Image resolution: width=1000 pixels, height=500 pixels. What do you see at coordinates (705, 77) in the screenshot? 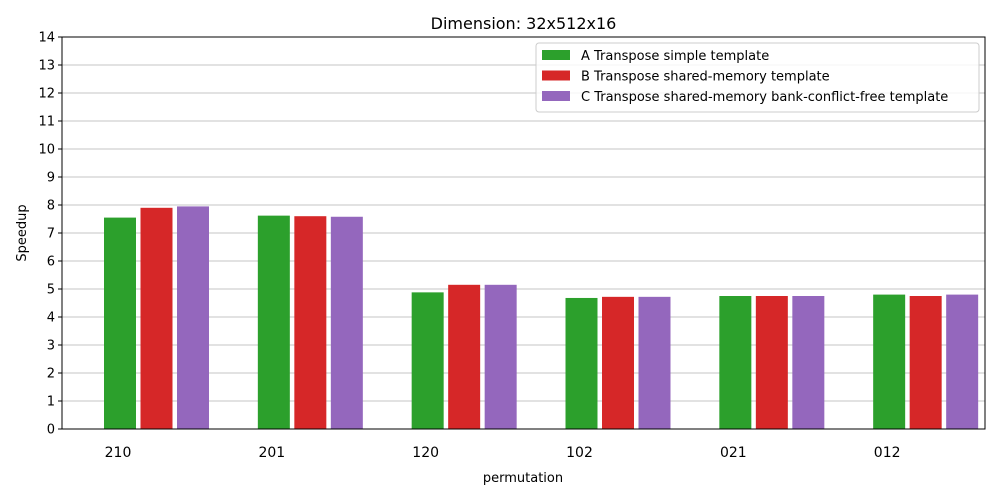
I see `legend-label: B Transpose shared-memory template` at bounding box center [705, 77].